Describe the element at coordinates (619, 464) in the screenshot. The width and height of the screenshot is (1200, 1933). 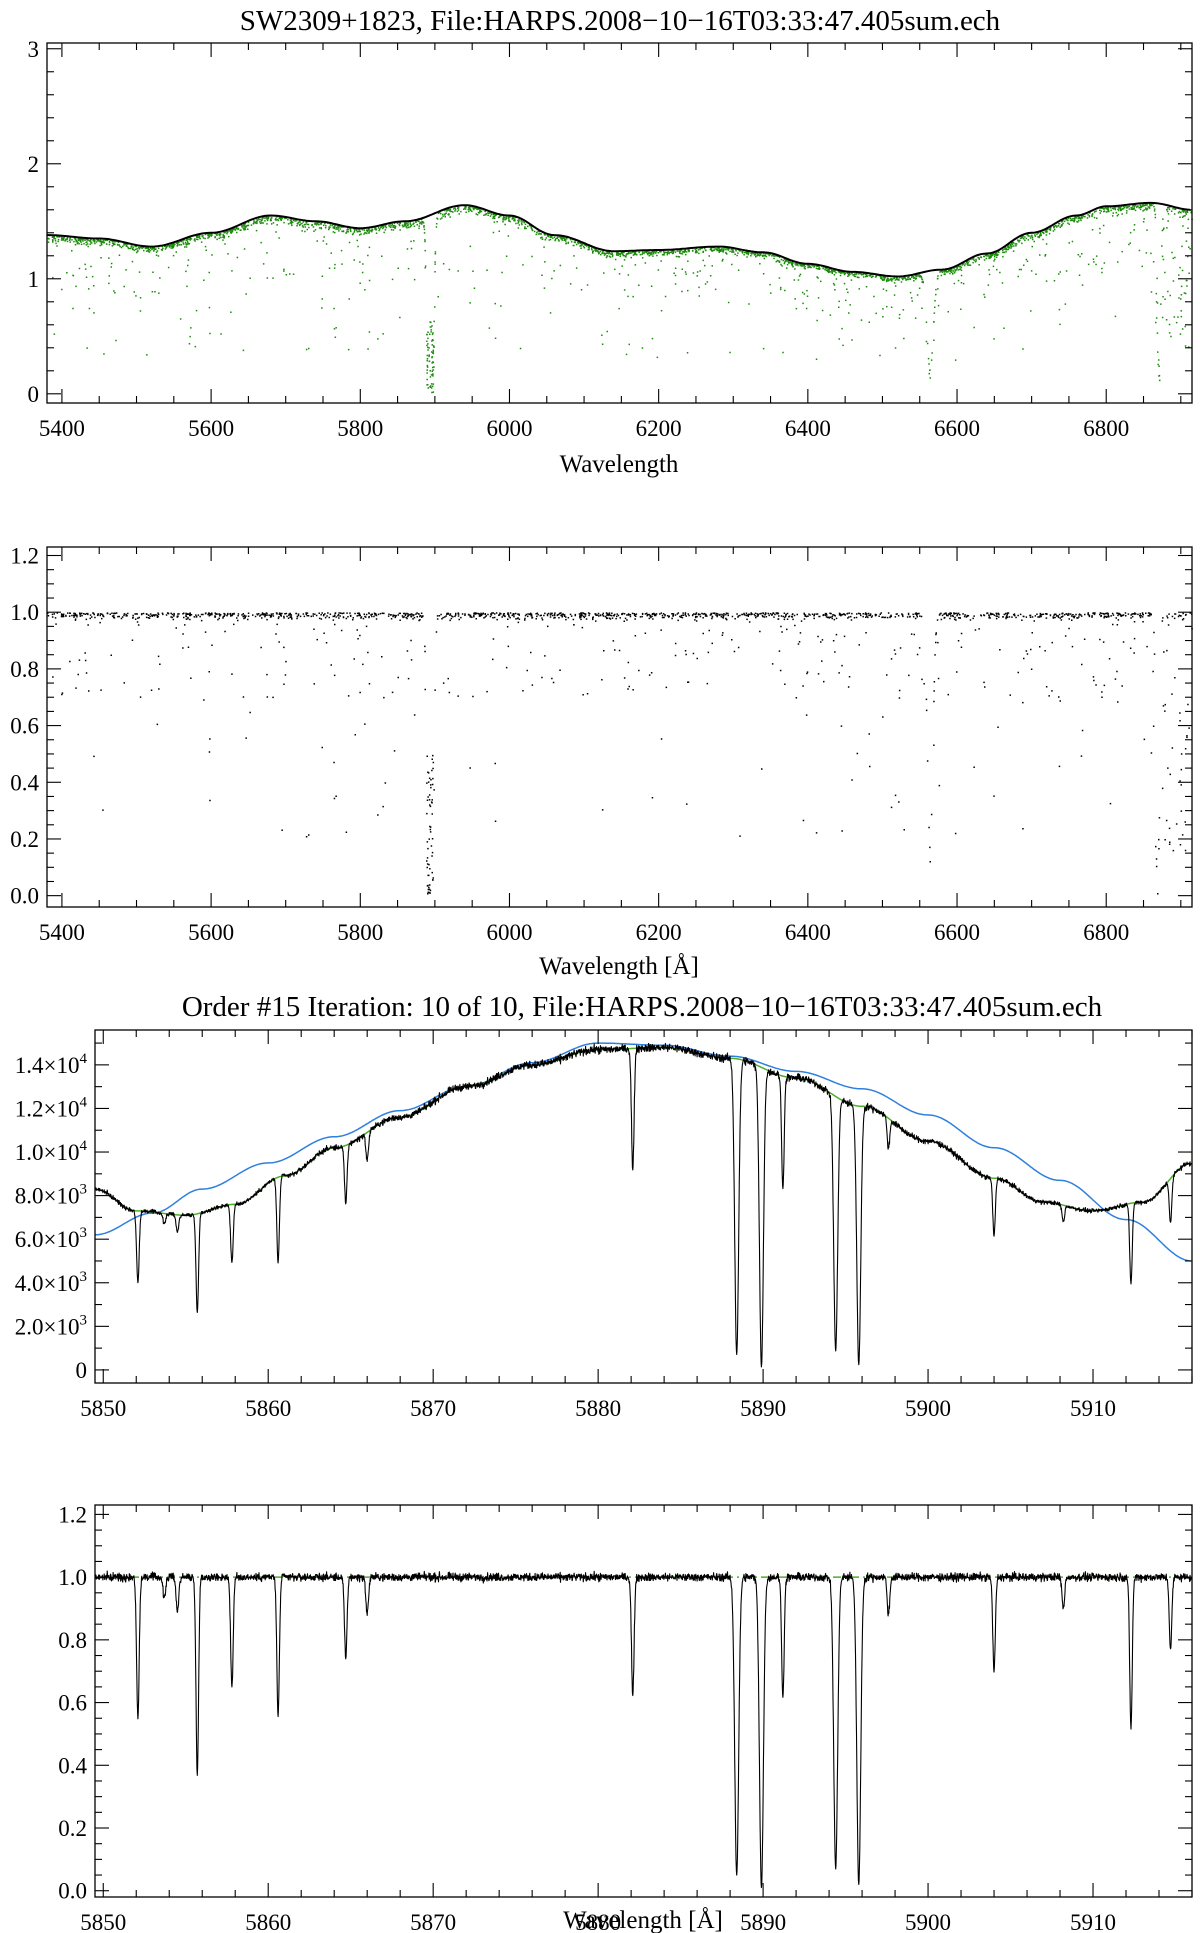
I see `panel-1-xlabel: Wavelength` at that location.